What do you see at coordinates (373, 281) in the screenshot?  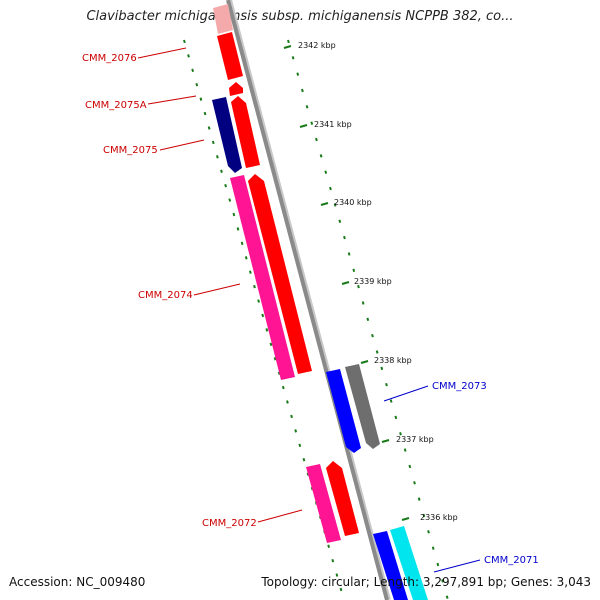 I see `scale-label: 2339 kbp` at bounding box center [373, 281].